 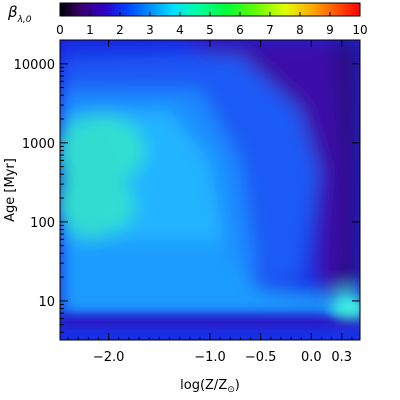 I want to click on y-tick-label: 10000, so click(x=34, y=65).